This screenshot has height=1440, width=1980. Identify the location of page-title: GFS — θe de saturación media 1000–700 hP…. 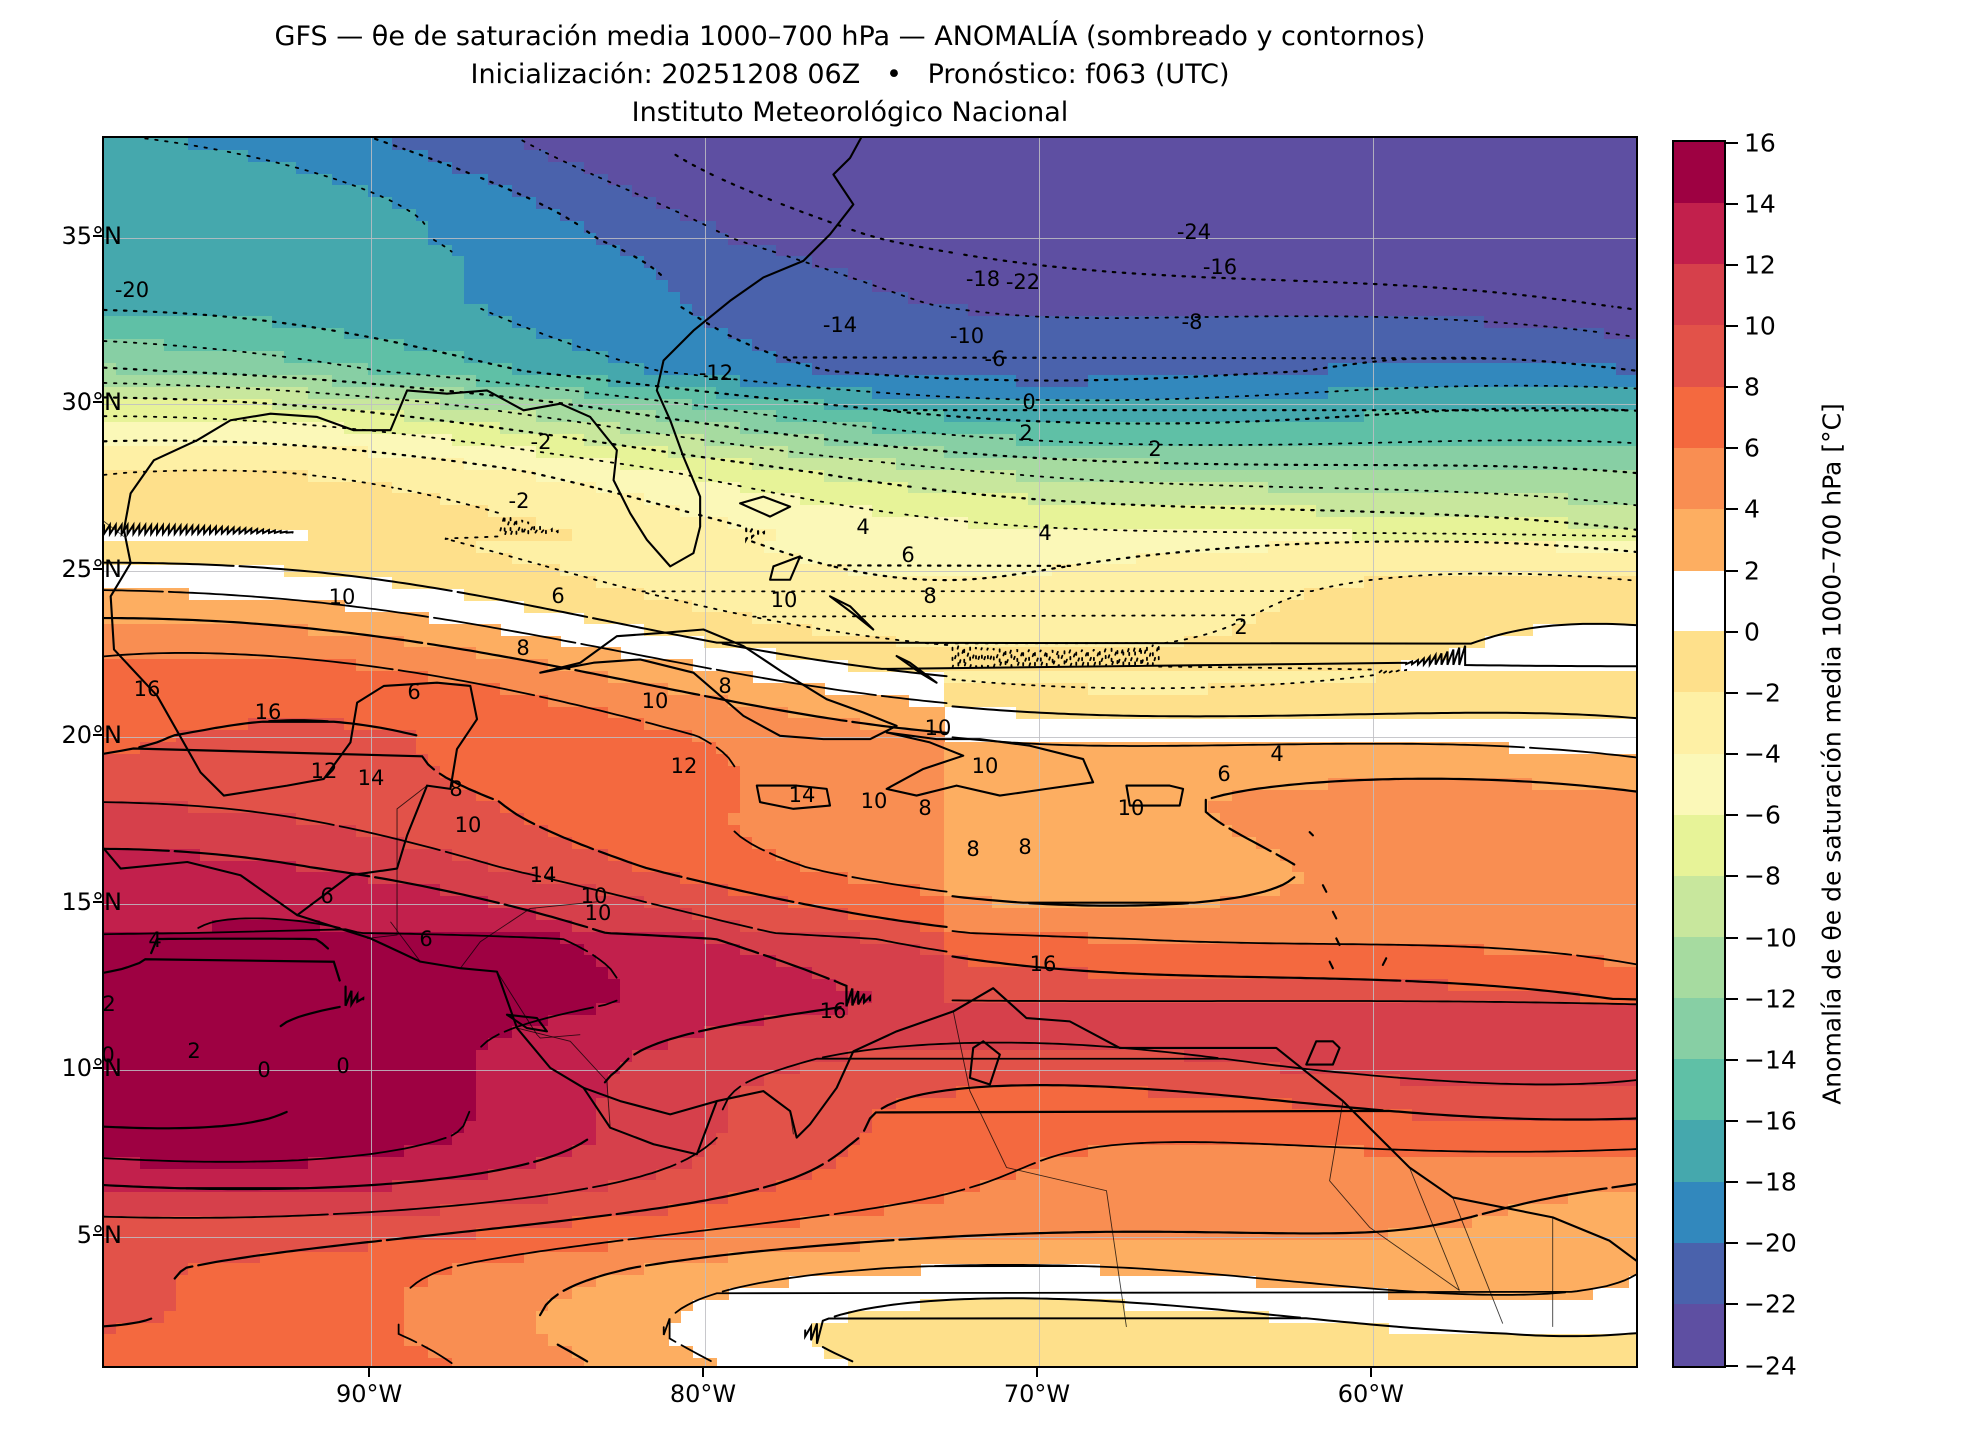
(850, 36).